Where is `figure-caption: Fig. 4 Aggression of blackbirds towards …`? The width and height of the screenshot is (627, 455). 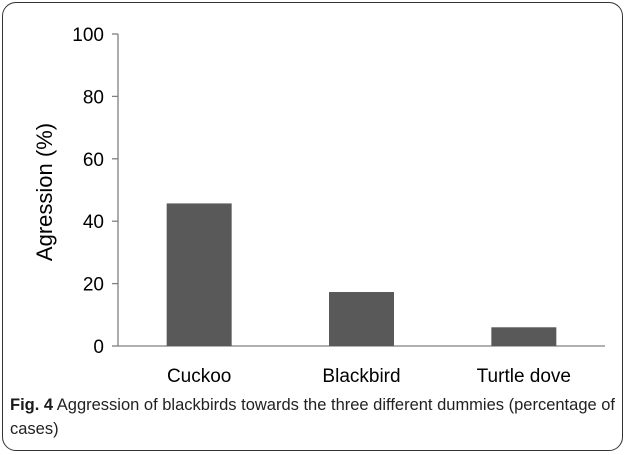 figure-caption: Fig. 4 Aggression of blackbirds towards … is located at coordinates (312, 417).